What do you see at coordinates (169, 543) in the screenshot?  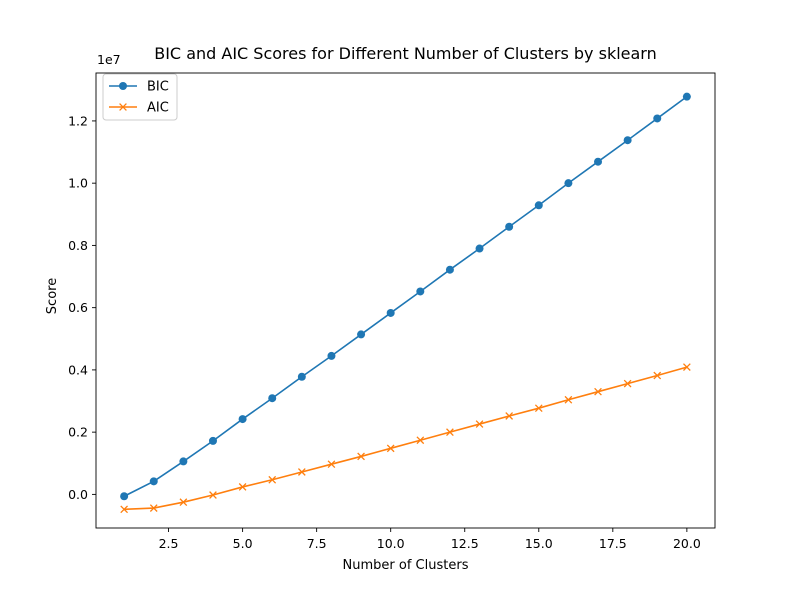 I see `x-tick-label: 2.5` at bounding box center [169, 543].